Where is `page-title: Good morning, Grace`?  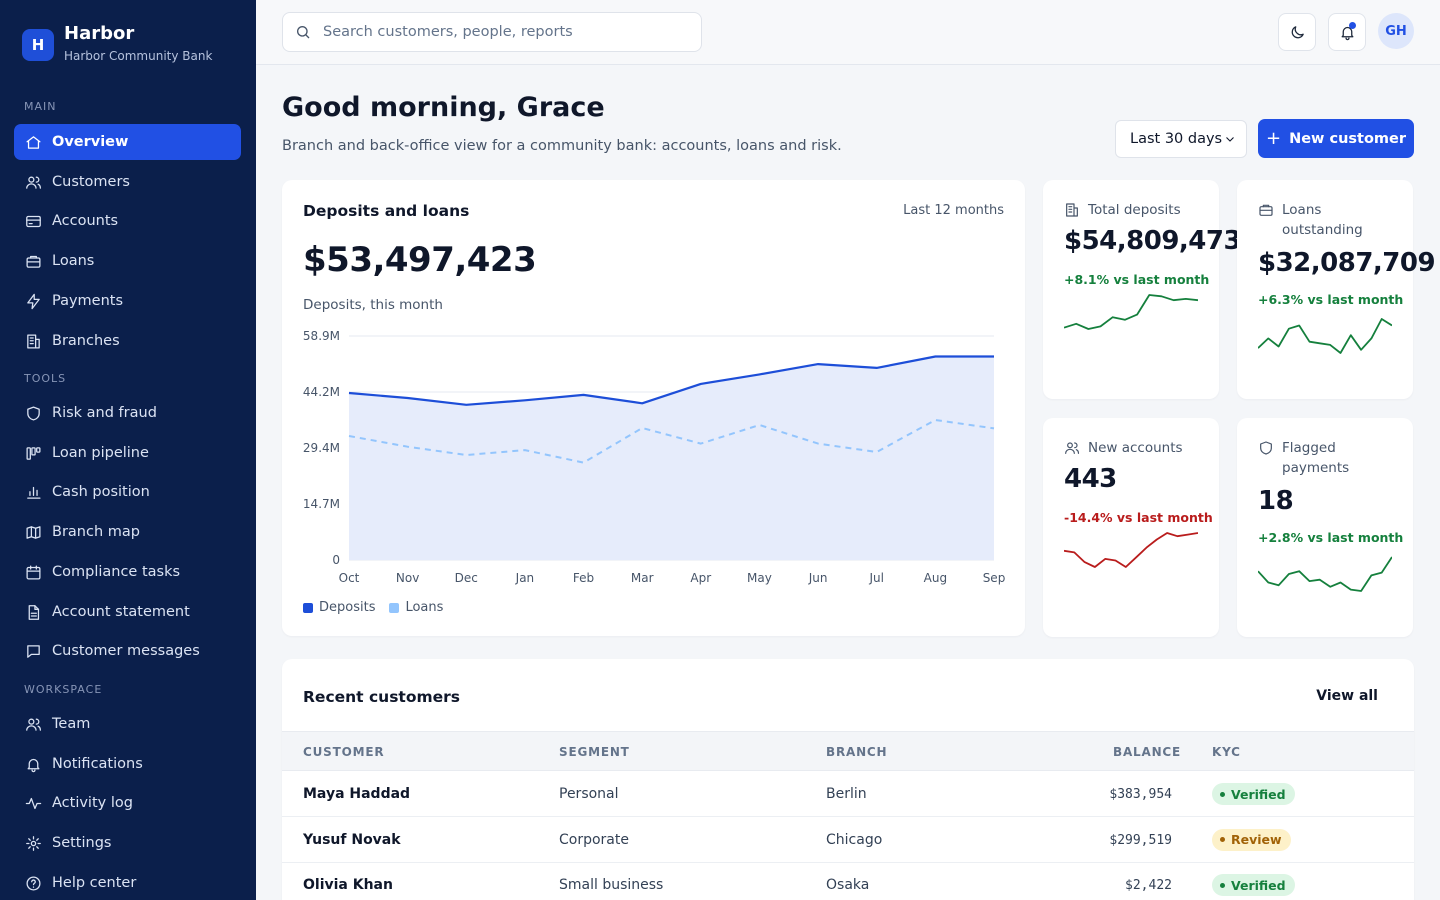 page-title: Good morning, Grace is located at coordinates (443, 107).